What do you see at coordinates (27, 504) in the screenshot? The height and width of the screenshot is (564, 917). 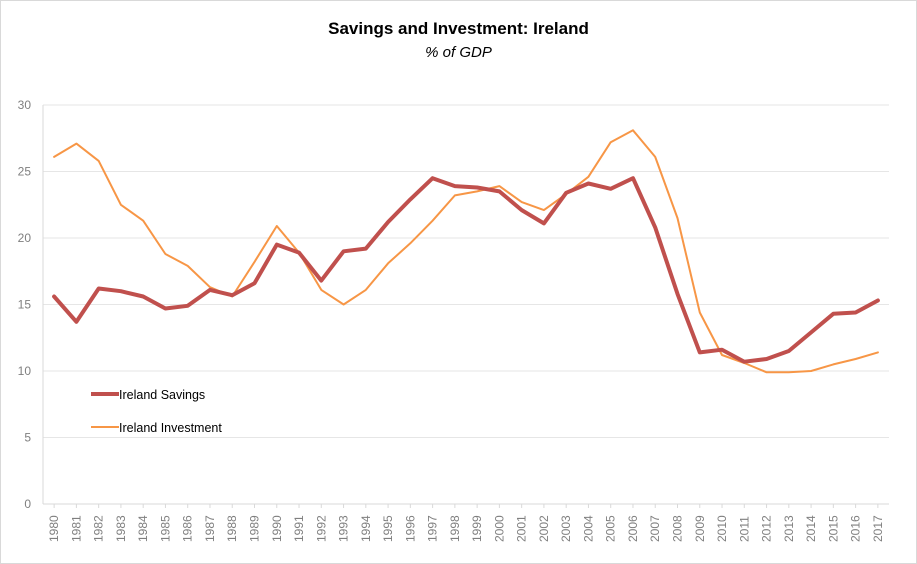 I see `y-tick-label: 0` at bounding box center [27, 504].